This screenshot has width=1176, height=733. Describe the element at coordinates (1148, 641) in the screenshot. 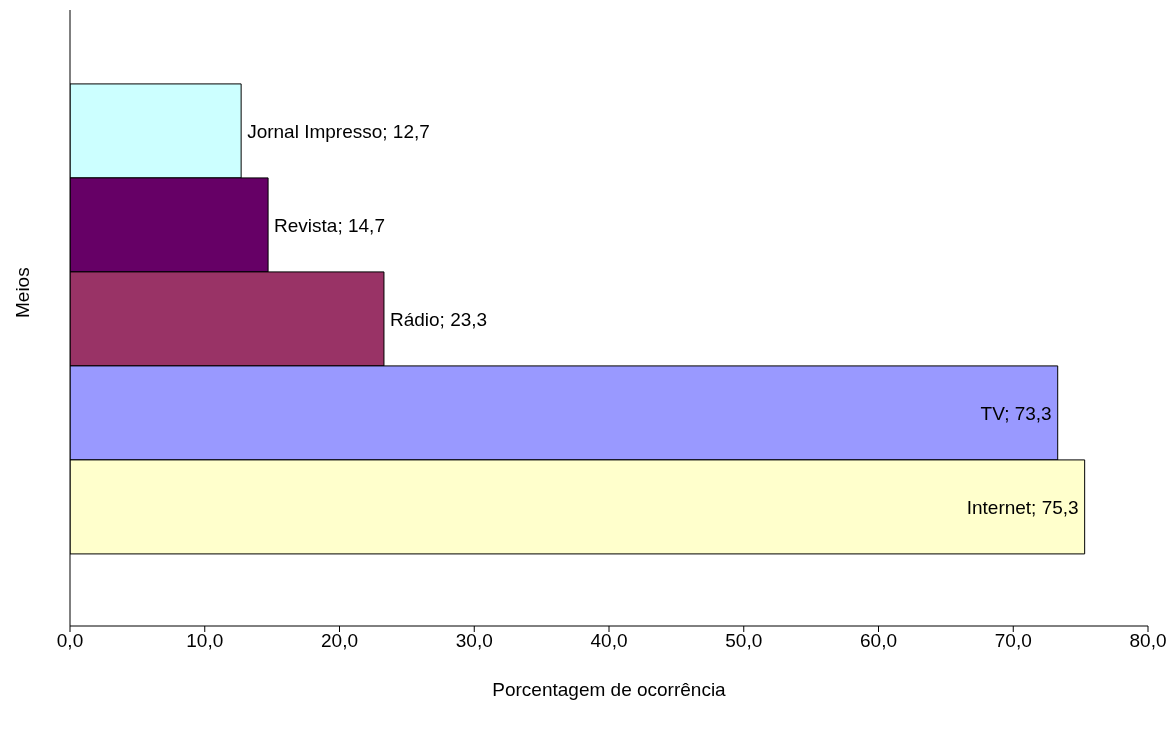

I see `x-tick-label: 80,0` at that location.